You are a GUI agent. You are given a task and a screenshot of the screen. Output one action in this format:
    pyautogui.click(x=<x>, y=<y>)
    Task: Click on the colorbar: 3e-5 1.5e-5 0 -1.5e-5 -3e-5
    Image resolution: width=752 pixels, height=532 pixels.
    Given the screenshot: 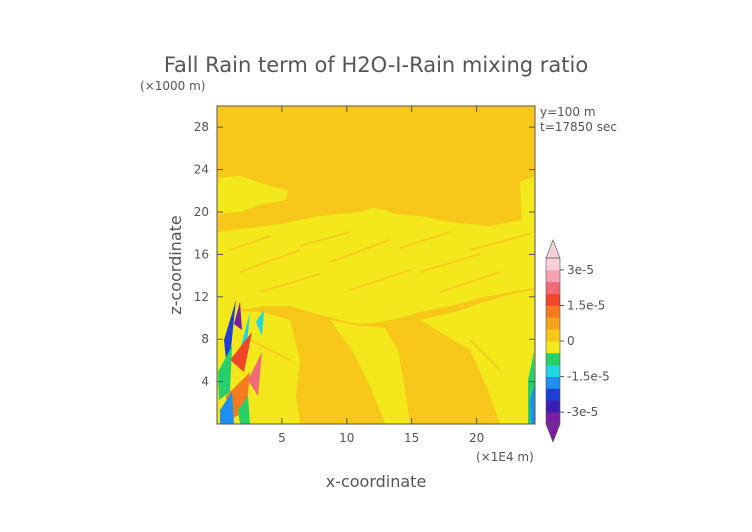 What is the action you would take?
    pyautogui.click(x=577, y=341)
    